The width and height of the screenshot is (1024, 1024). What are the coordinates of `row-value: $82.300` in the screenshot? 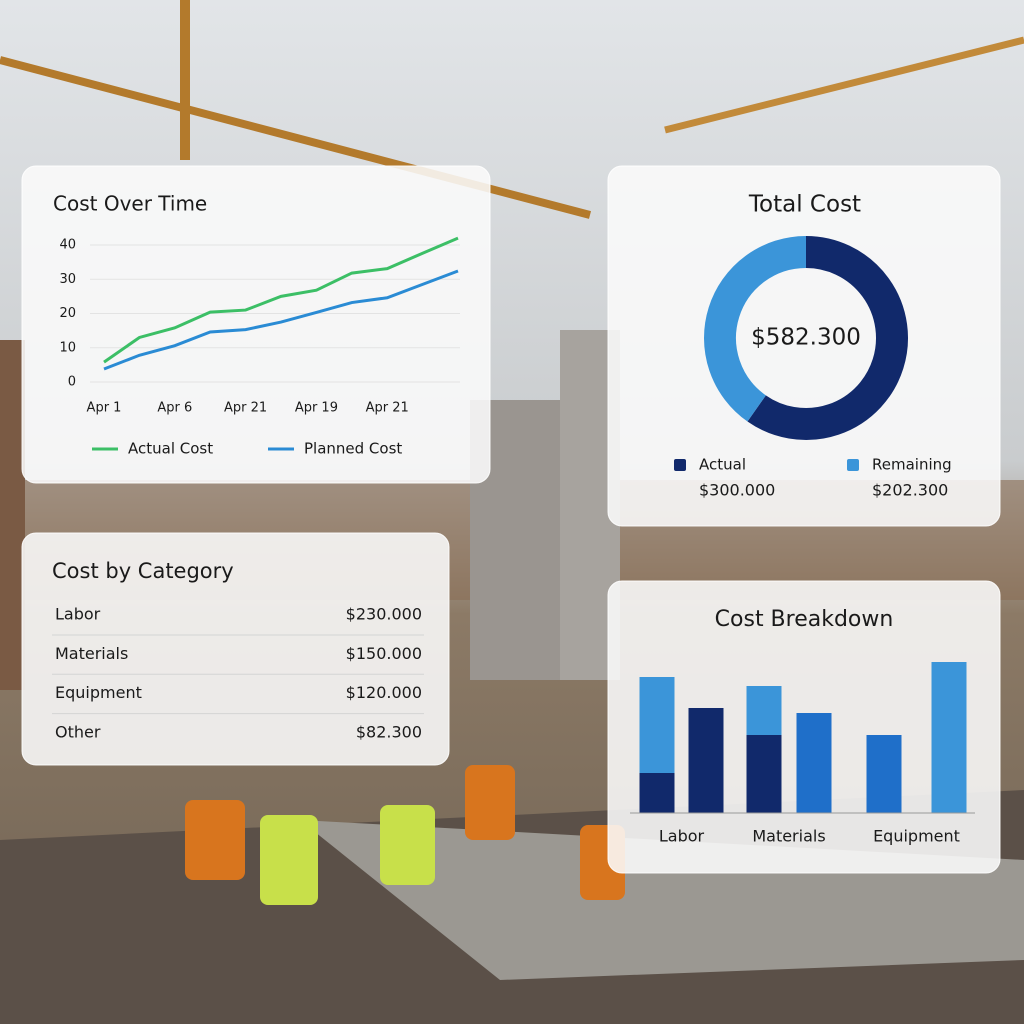 It's located at (389, 731).